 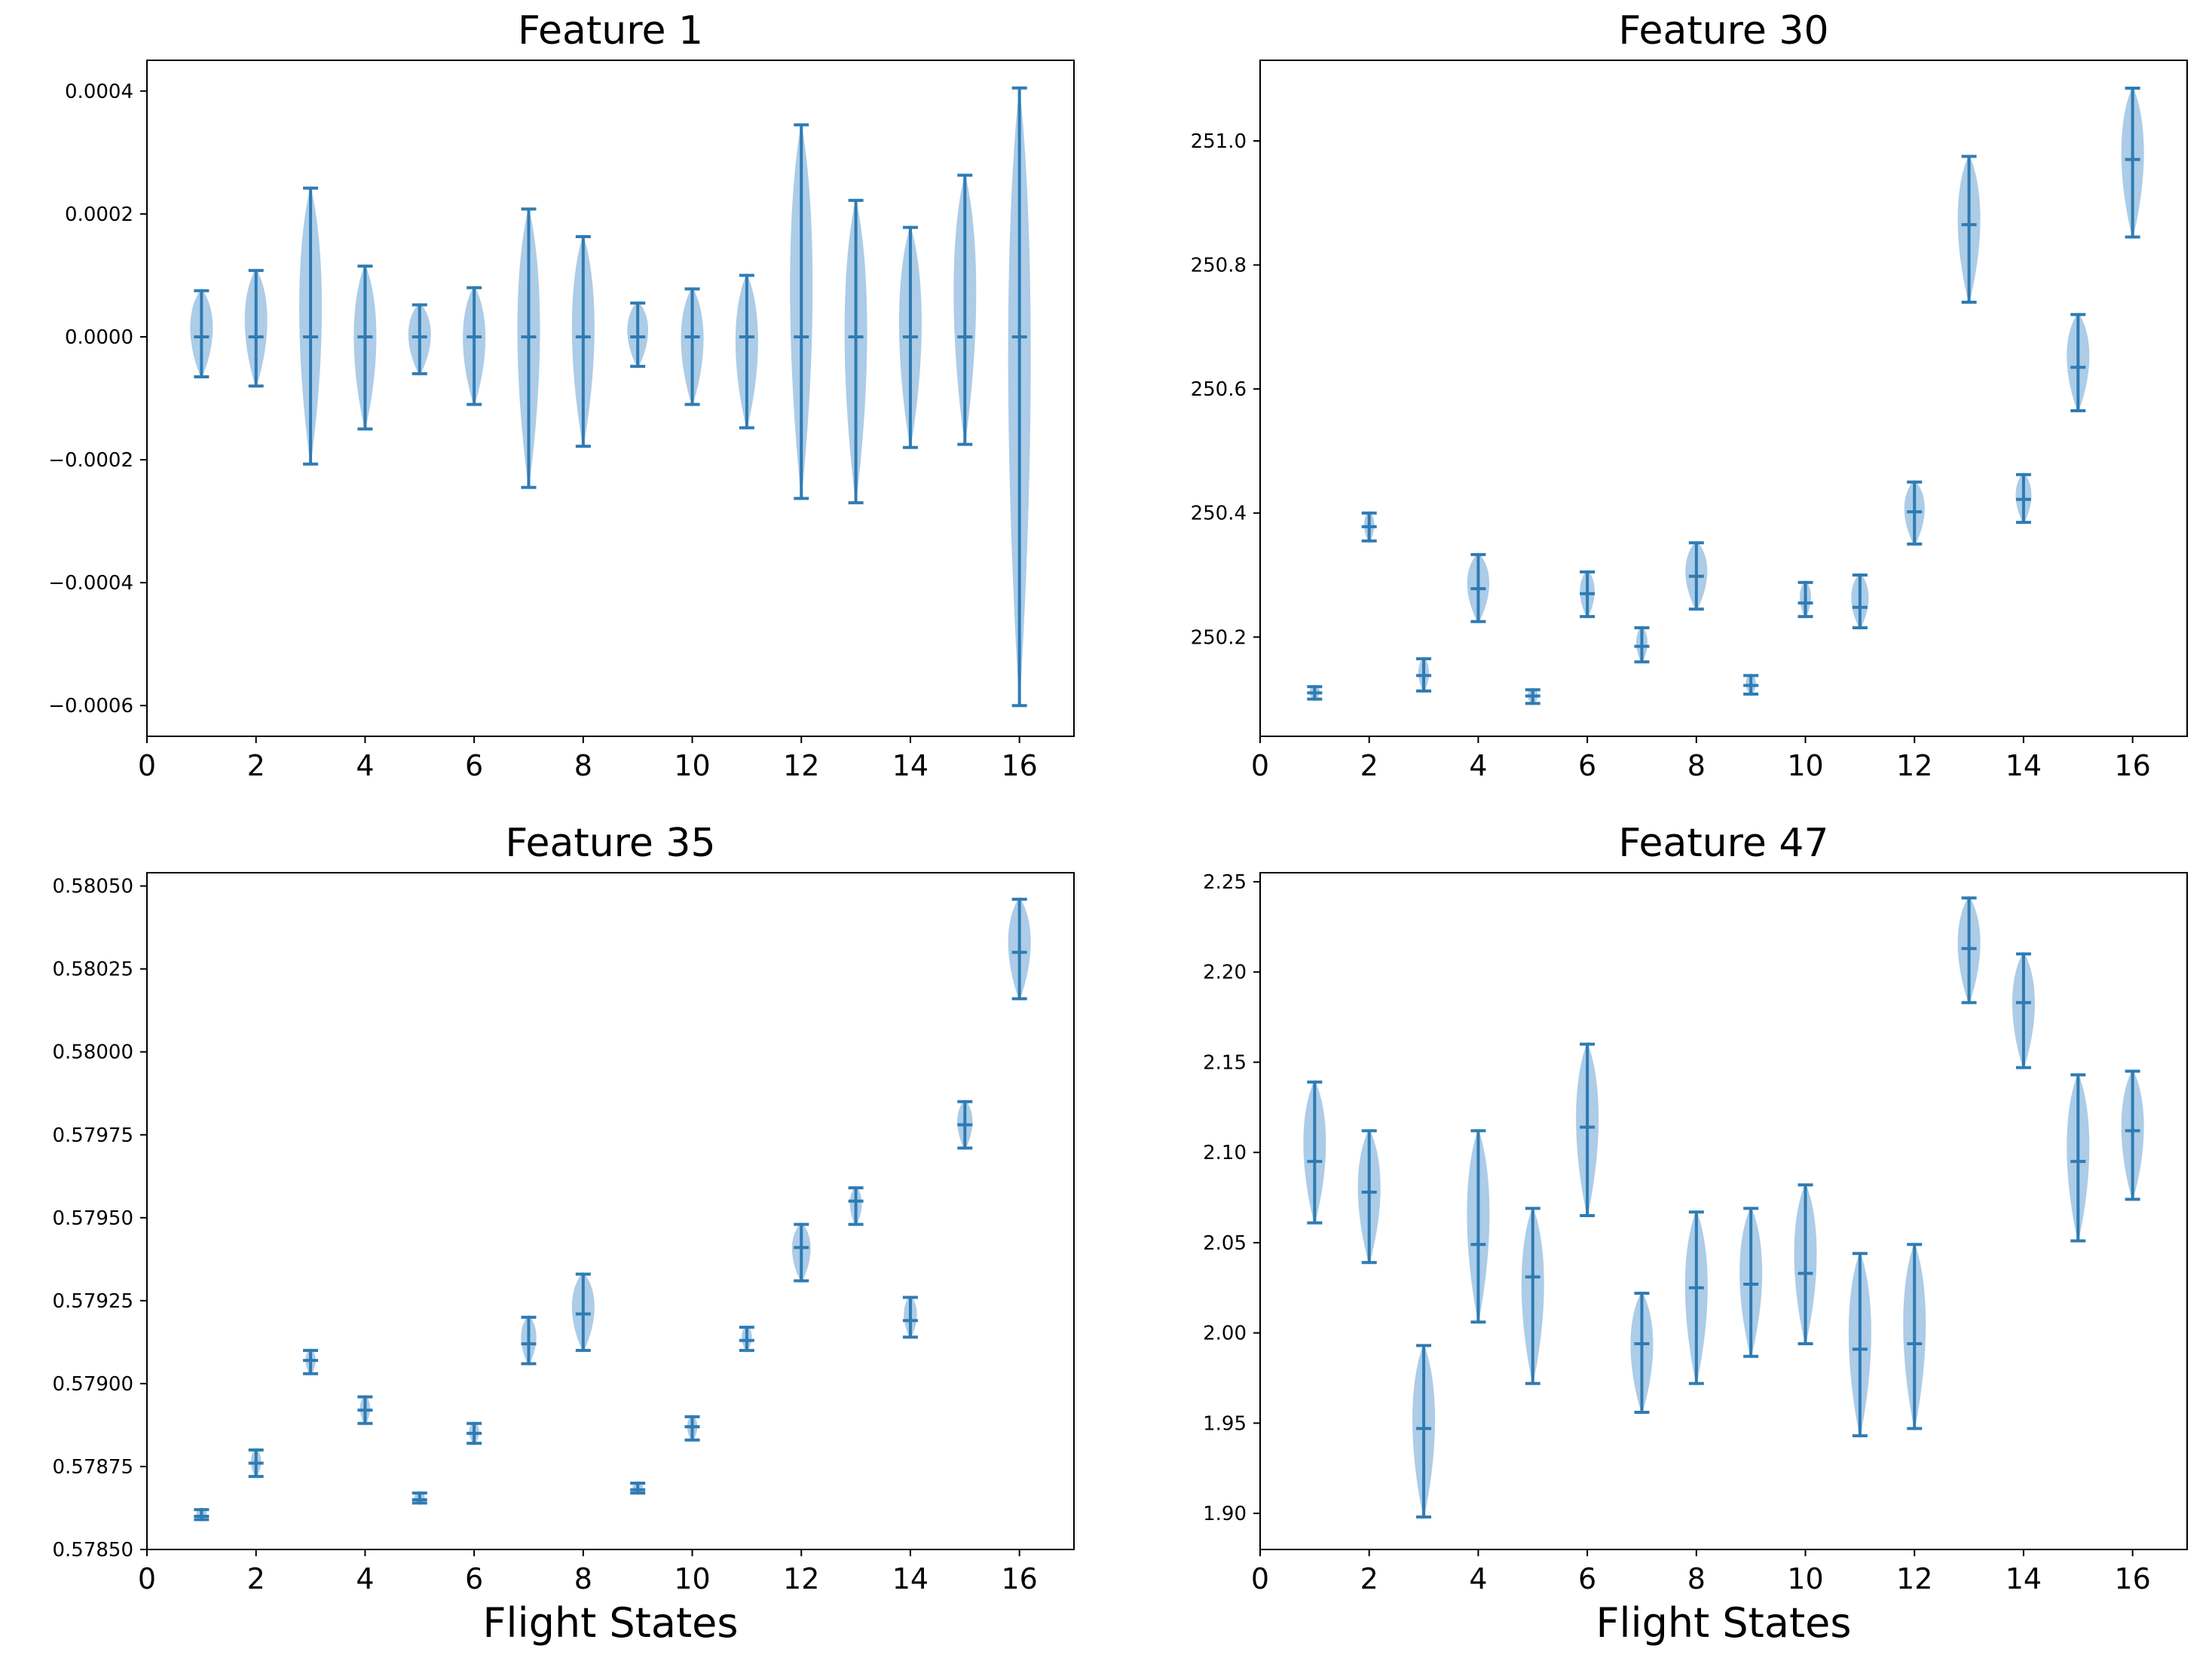 I want to click on y-tick-label: 2.20, so click(x=1225, y=973).